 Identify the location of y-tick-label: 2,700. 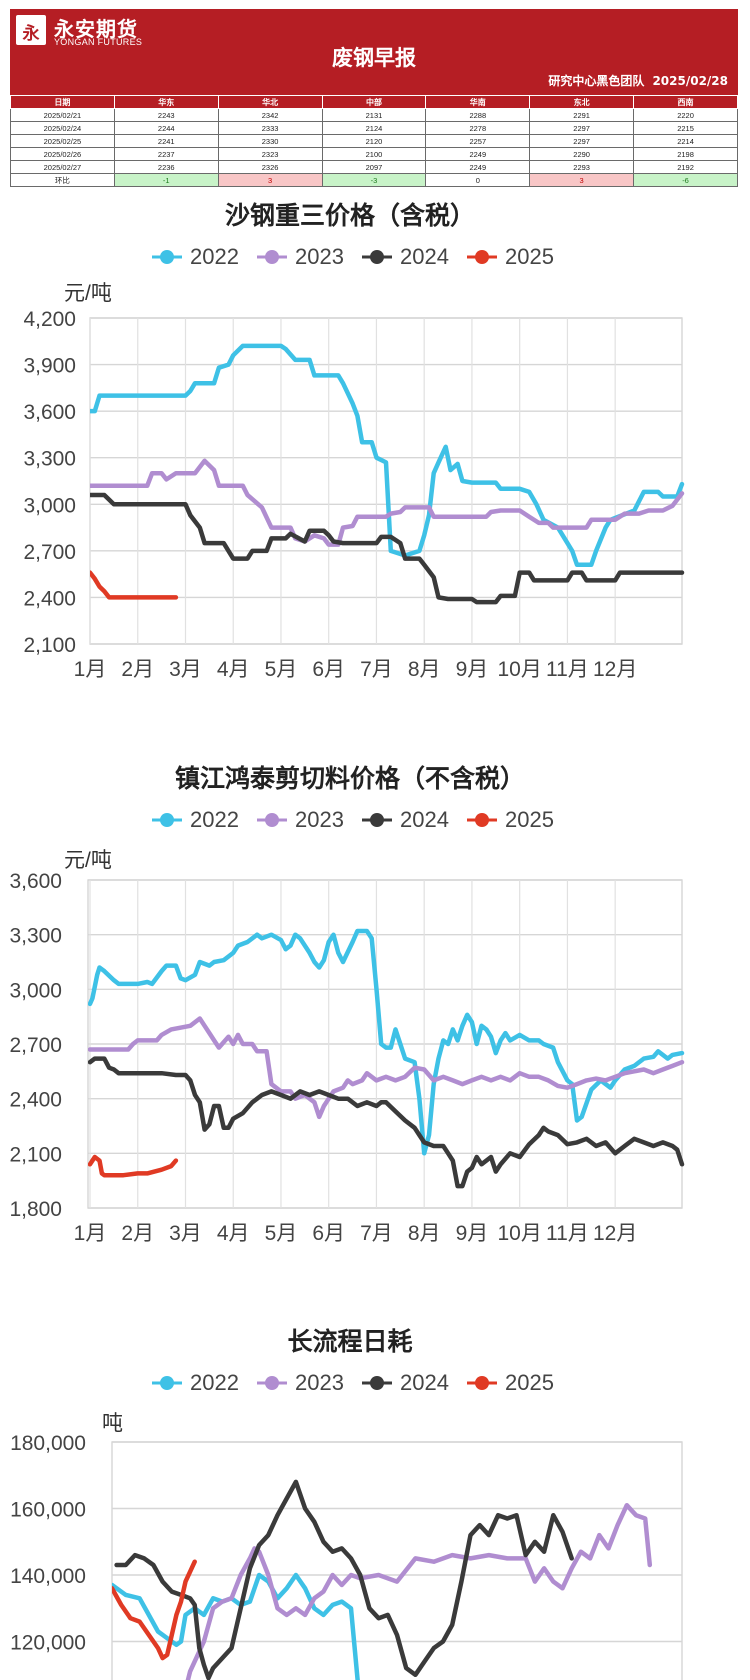
(35, 1045).